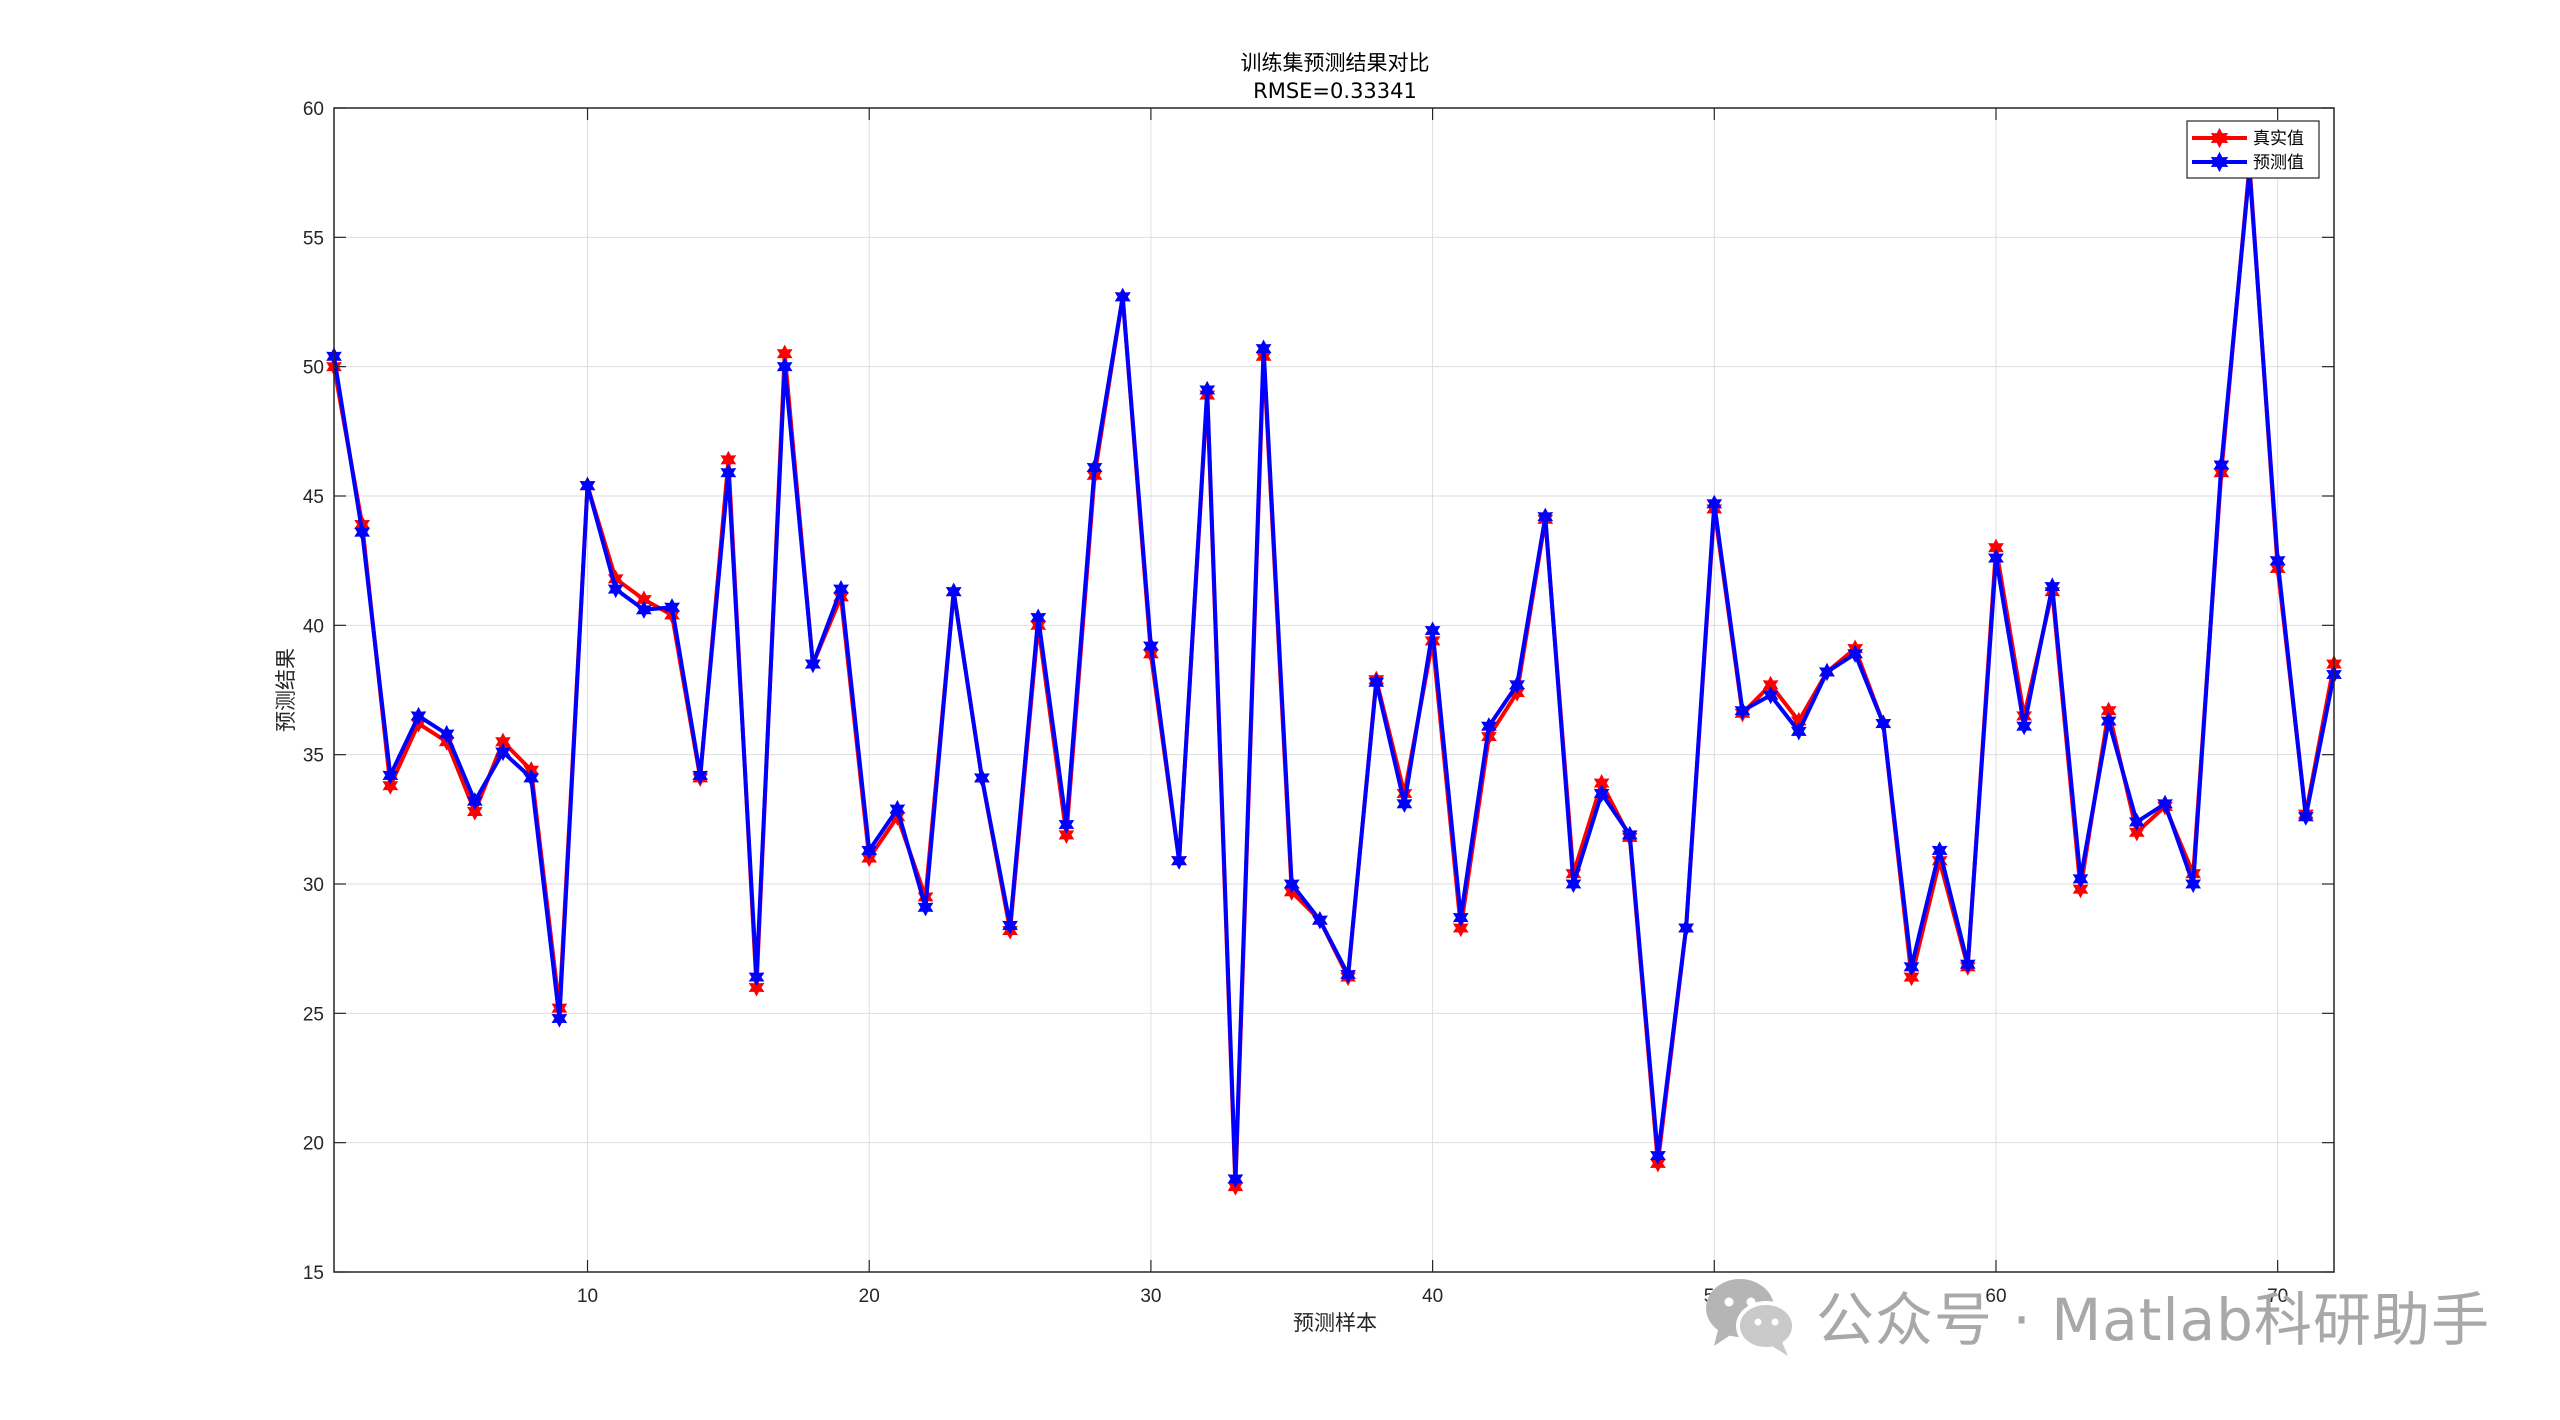  What do you see at coordinates (1335, 63) in the screenshot?
I see `chart-title: 训练集预测结果对比` at bounding box center [1335, 63].